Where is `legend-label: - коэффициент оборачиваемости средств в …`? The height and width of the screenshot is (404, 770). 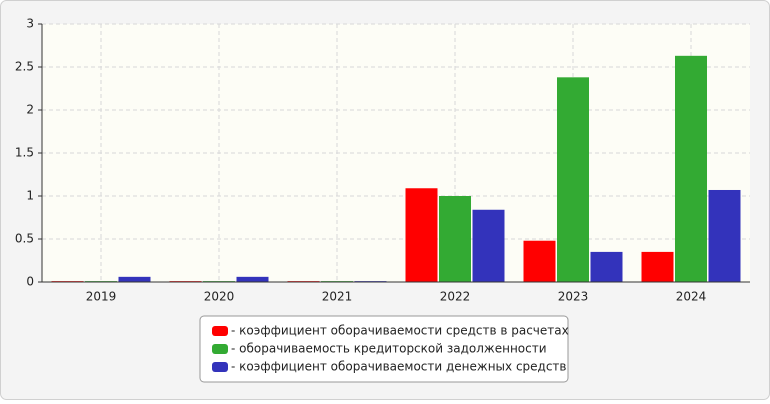 legend-label: - коэффициент оборачиваемости средств в … is located at coordinates (400, 331).